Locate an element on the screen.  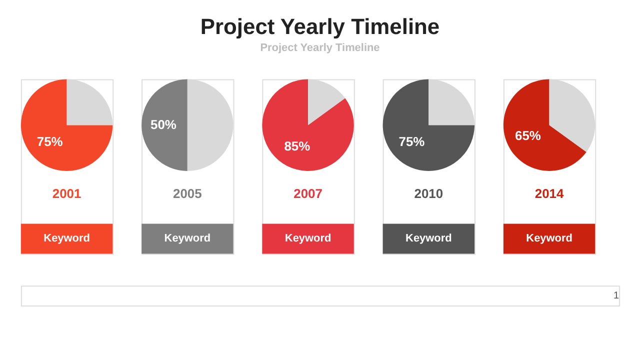
text: 2014 is located at coordinates (549, 193).